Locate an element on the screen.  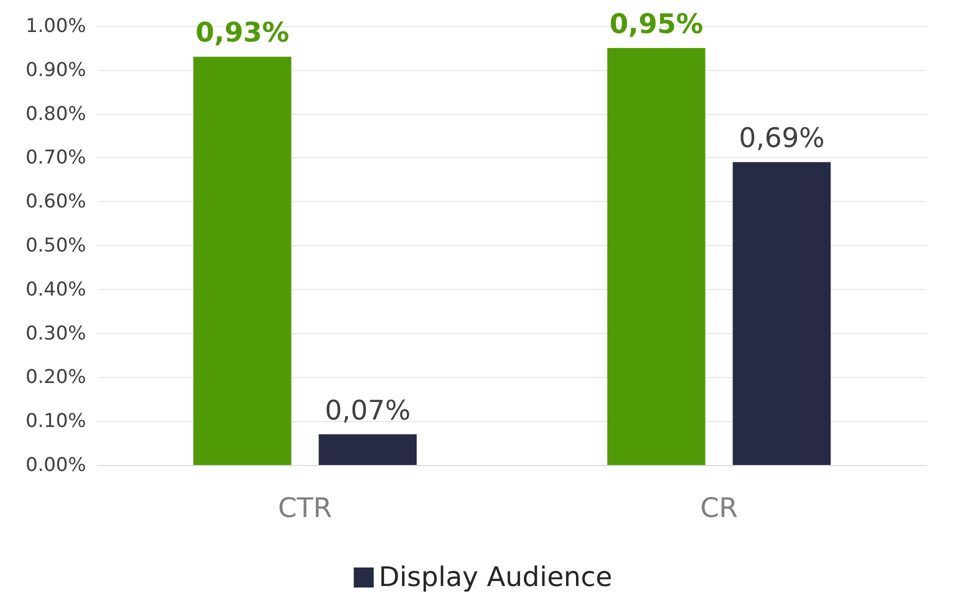
y-tick-label: 0.50% is located at coordinates (56, 245).